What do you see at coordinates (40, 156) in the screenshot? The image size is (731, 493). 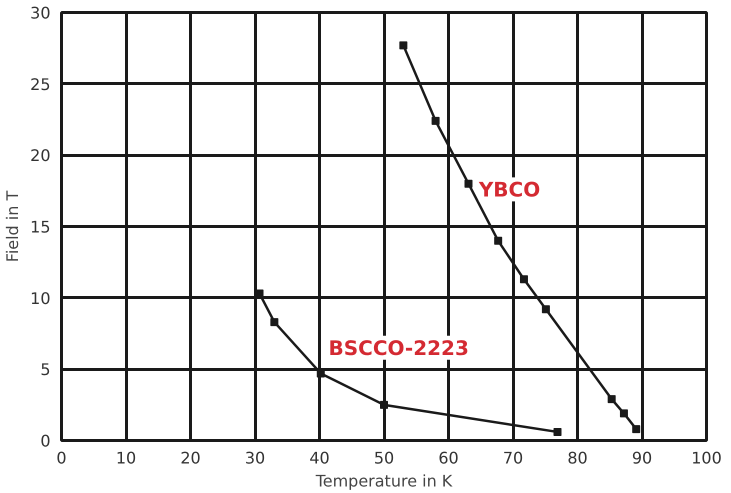 I see `y-tick-label: 20` at bounding box center [40, 156].